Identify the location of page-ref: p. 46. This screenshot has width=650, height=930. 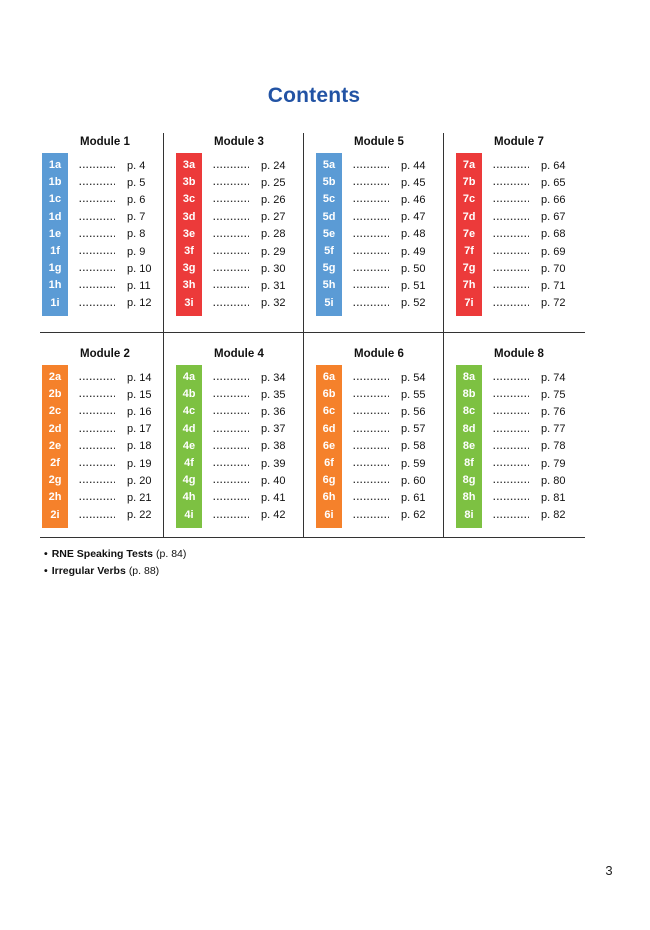
(413, 199).